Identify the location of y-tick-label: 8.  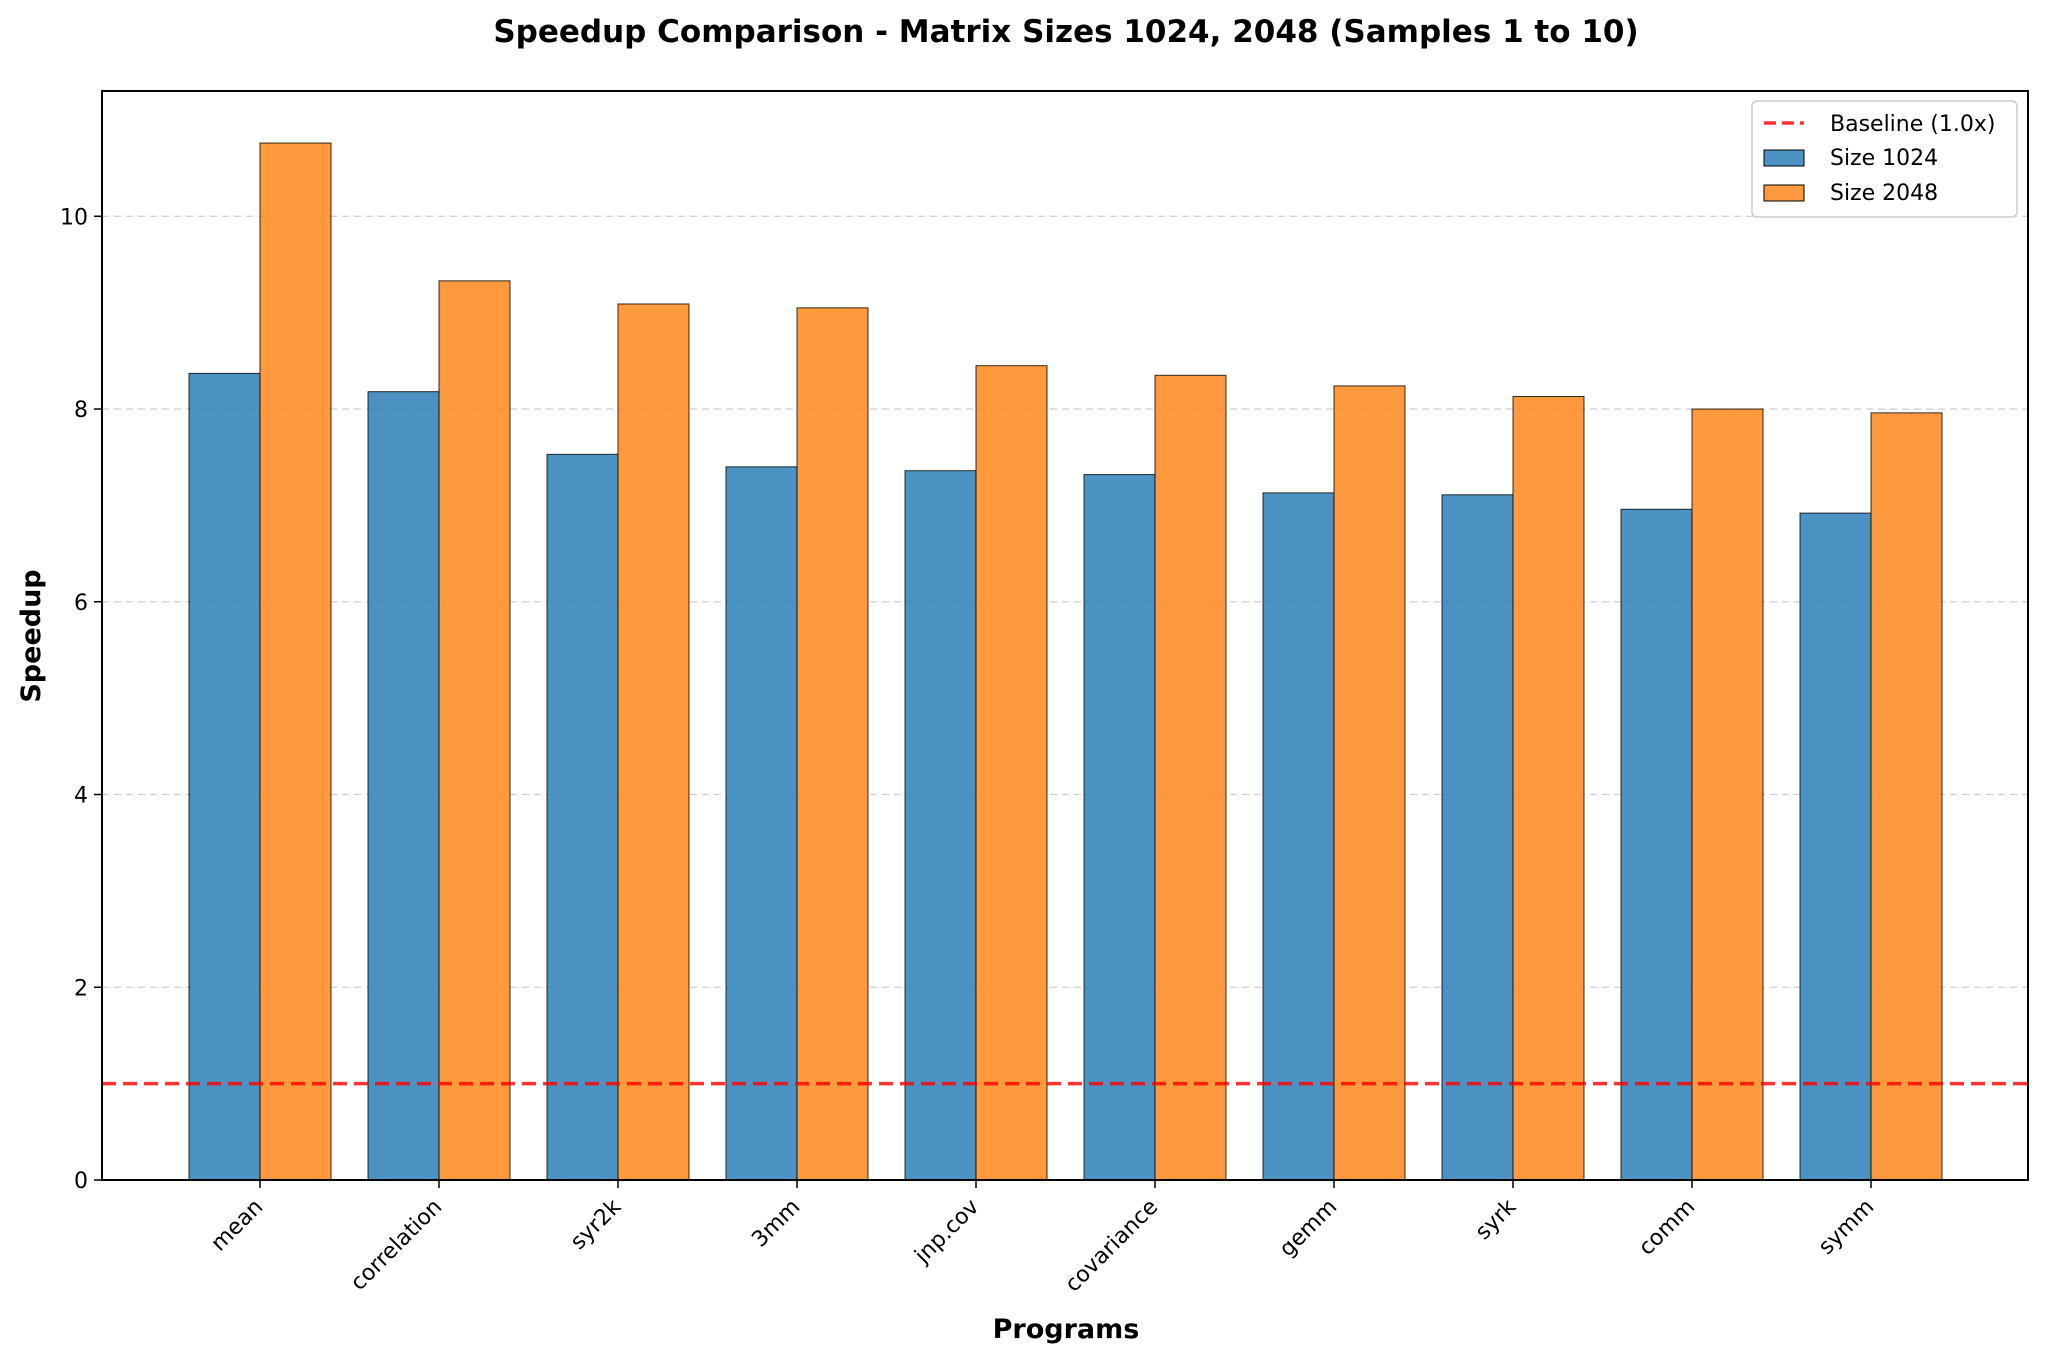
(81, 410).